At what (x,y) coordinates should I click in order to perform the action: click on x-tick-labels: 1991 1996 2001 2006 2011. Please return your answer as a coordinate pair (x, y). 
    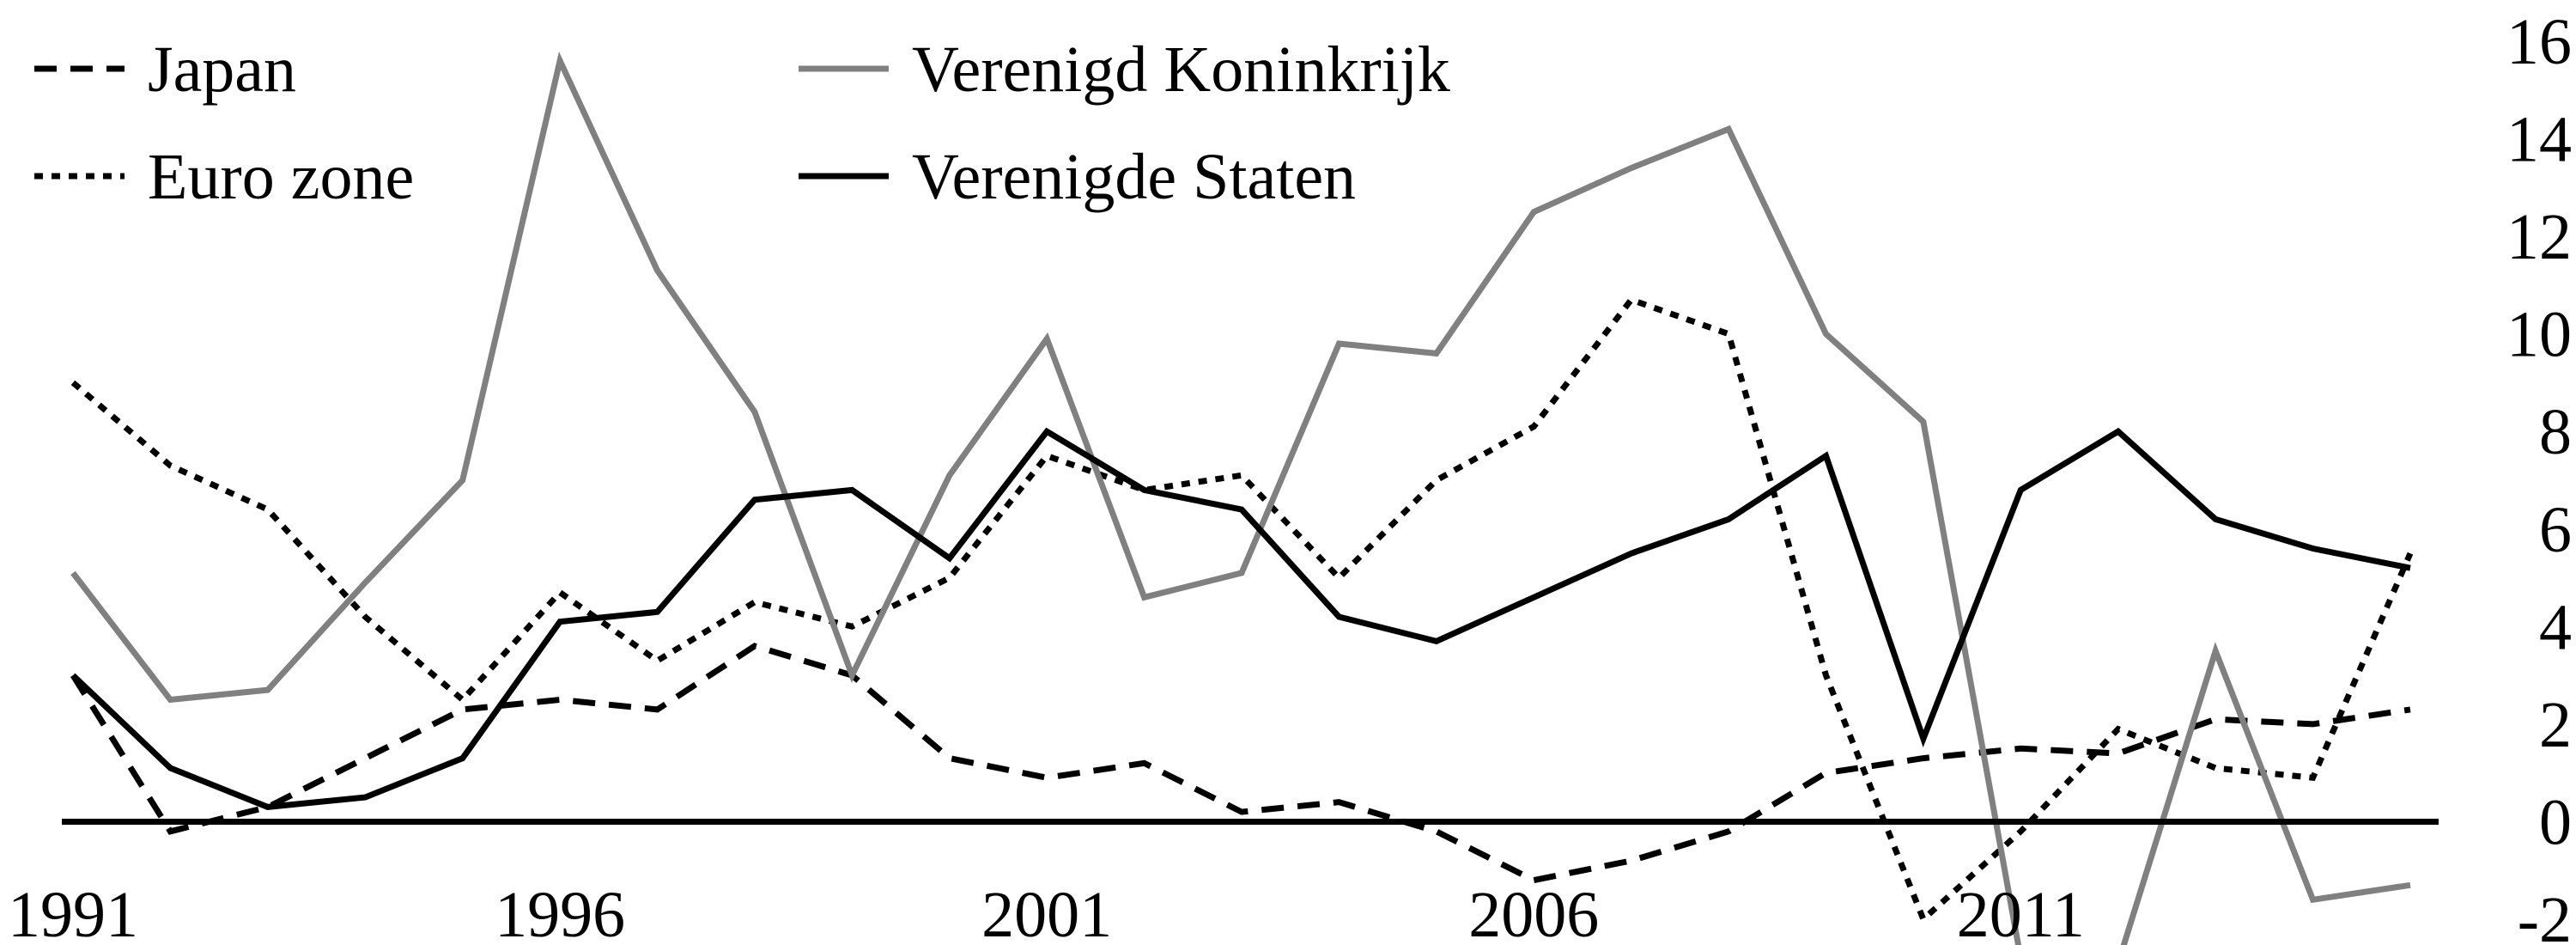
    Looking at the image, I should click on (1046, 912).